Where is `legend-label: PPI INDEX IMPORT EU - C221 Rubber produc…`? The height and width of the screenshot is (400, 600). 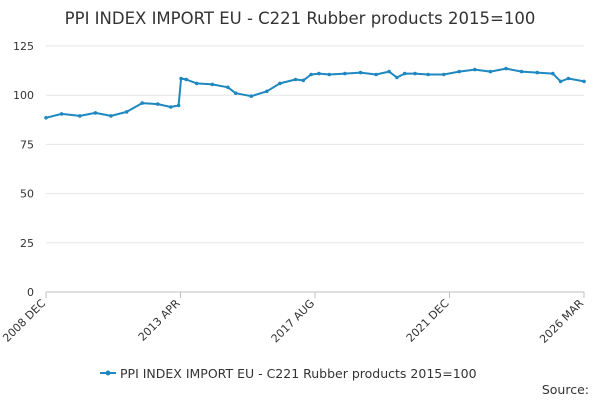 legend-label: PPI INDEX IMPORT EU - C221 Rubber produc… is located at coordinates (298, 373).